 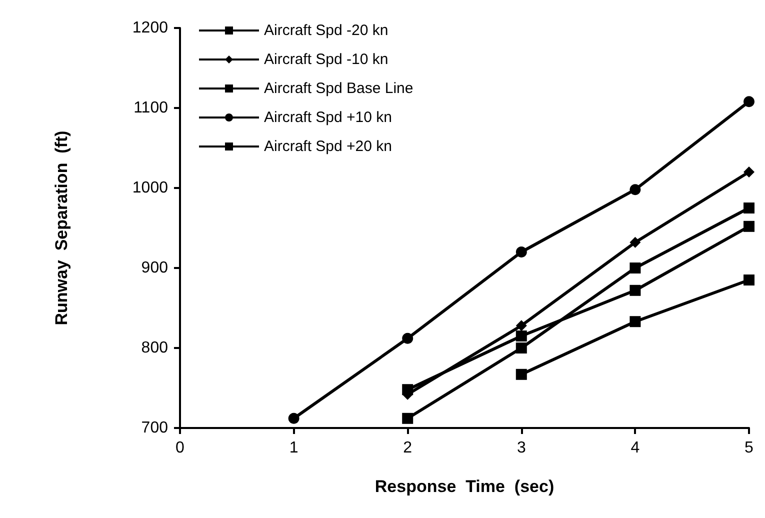 What do you see at coordinates (151, 108) in the screenshot?
I see `y-tick-label: 1100` at bounding box center [151, 108].